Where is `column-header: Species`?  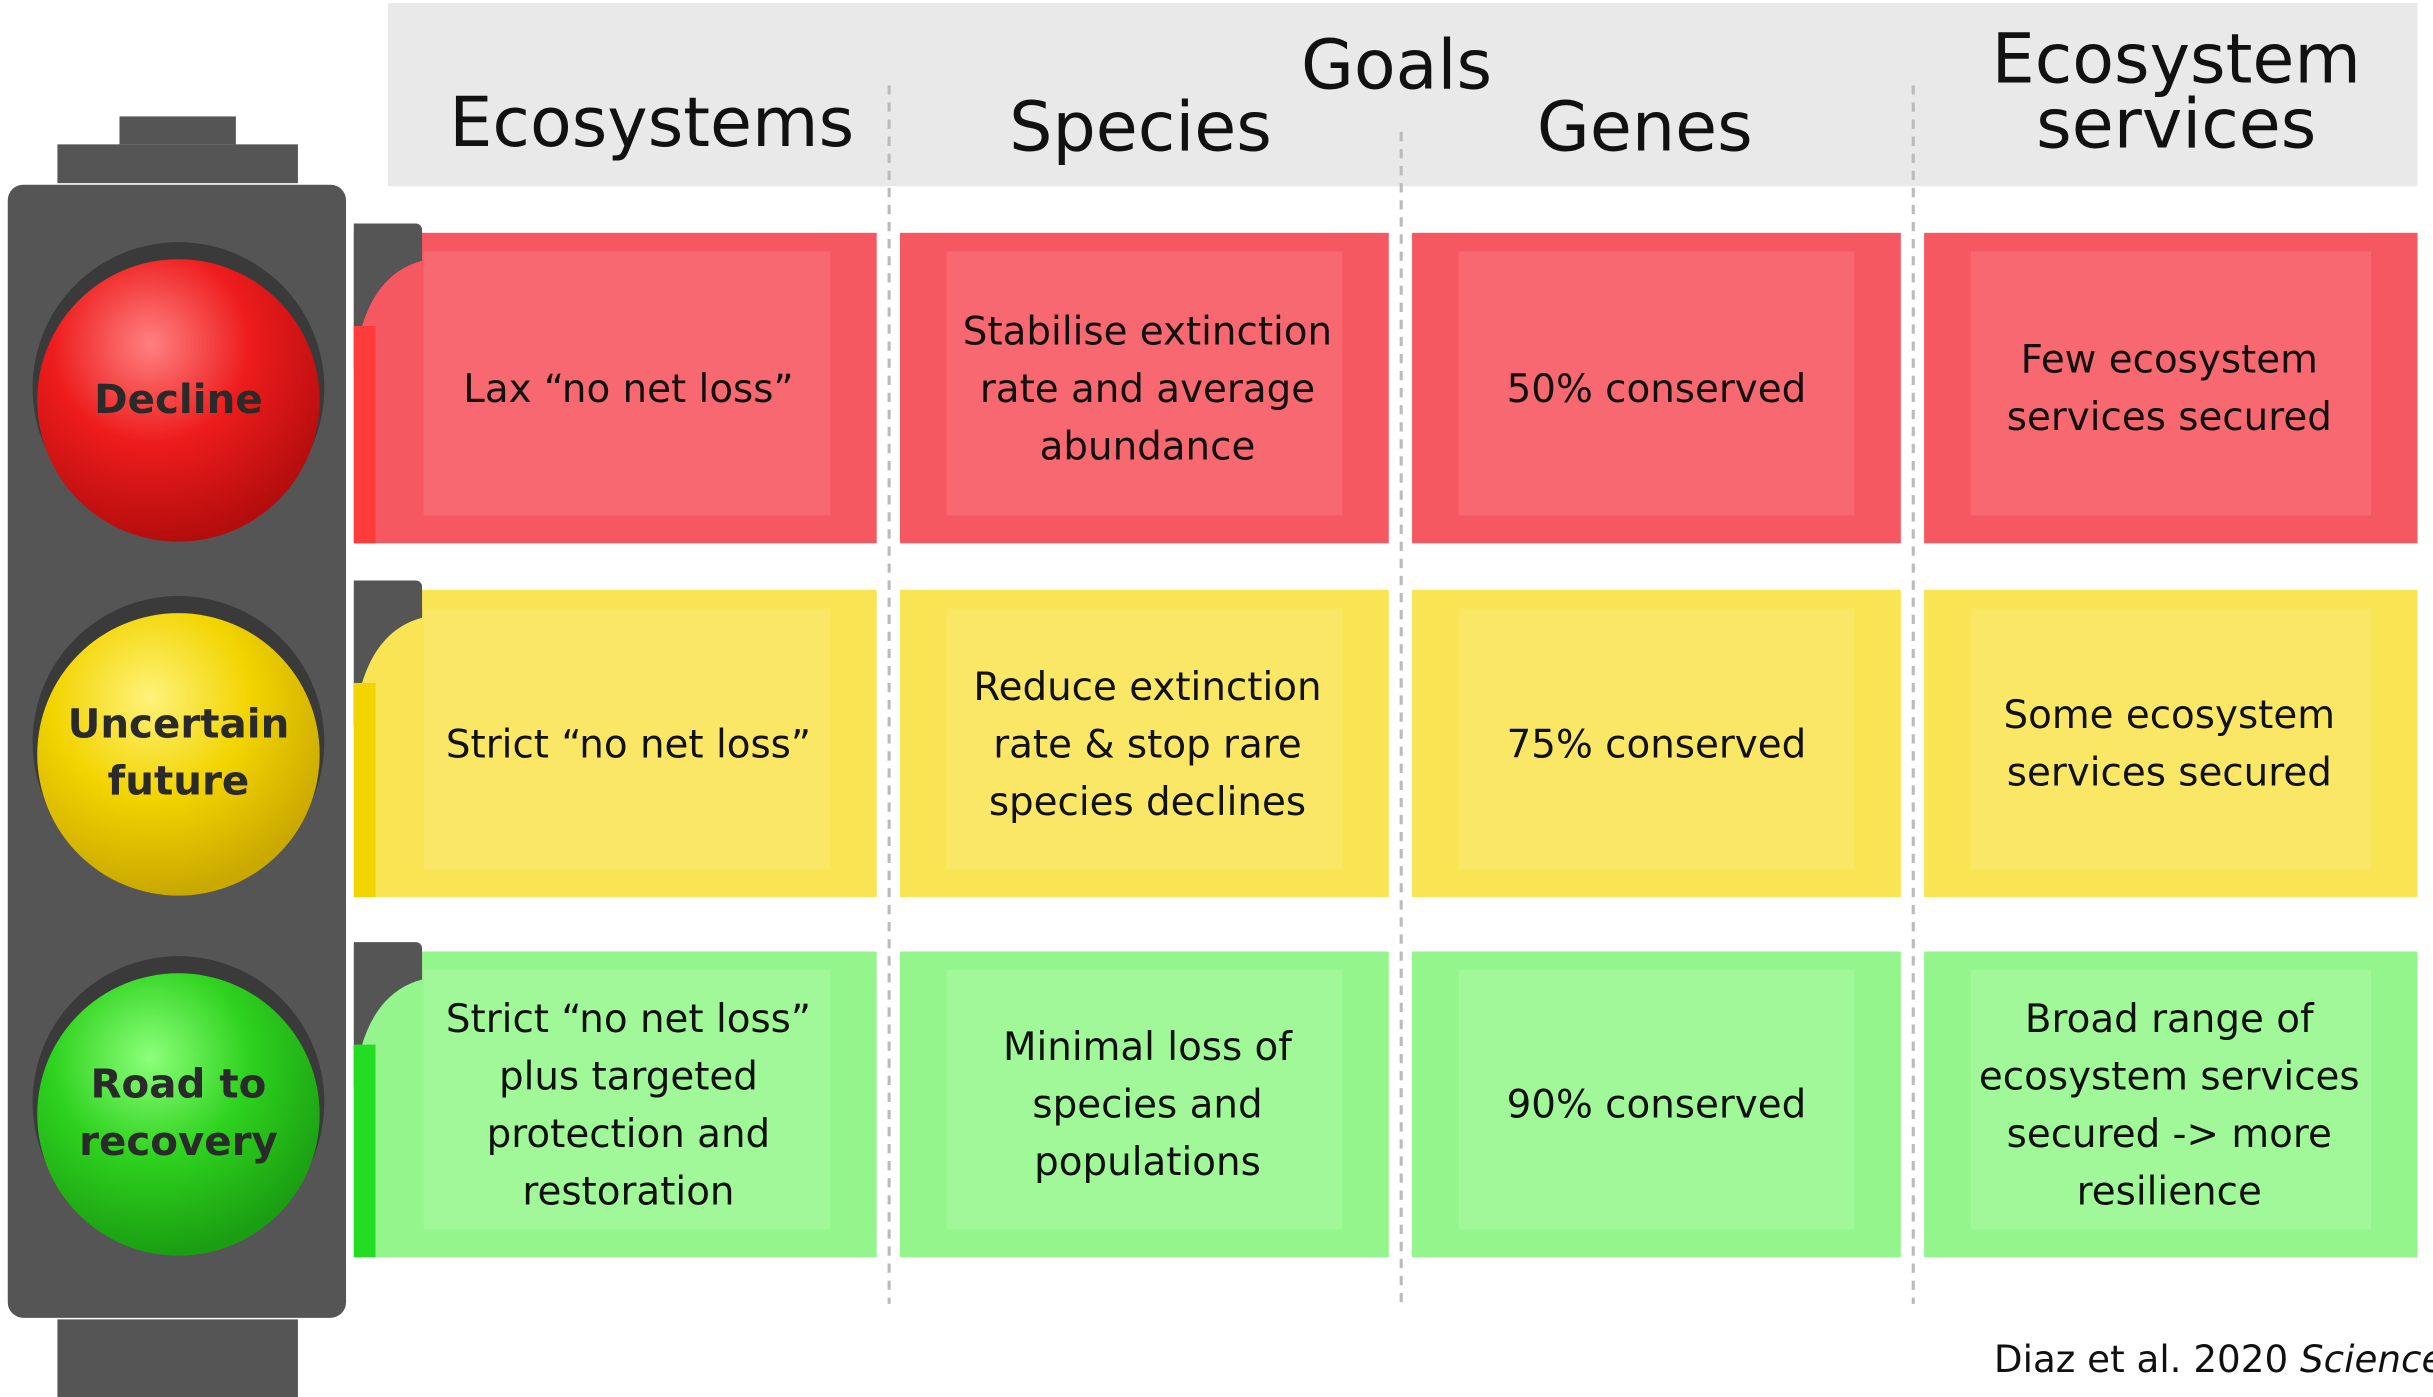 column-header: Species is located at coordinates (1140, 128).